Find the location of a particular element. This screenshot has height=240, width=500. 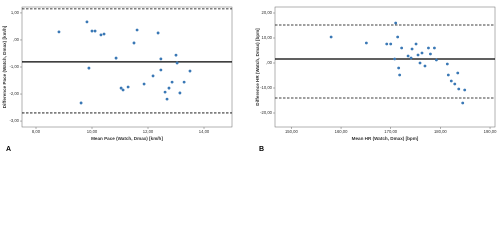

x-tick-label: 10,00 is located at coordinates (92, 131).